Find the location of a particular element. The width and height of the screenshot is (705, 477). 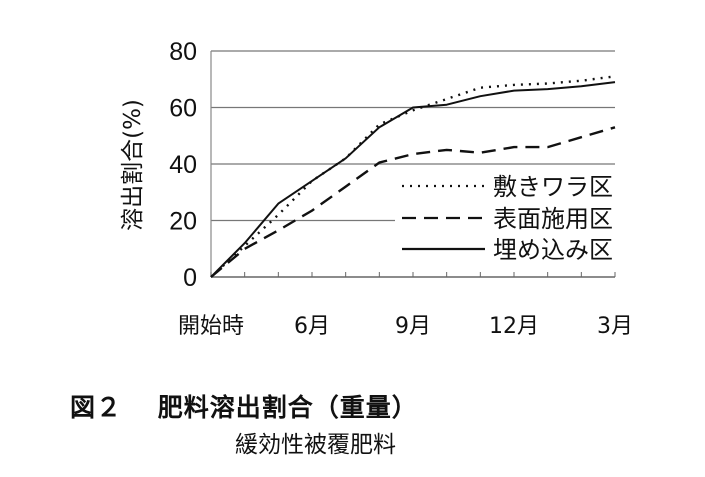

figure-caption: 図２ 肥料溶出割合（重量） is located at coordinates (244, 407).